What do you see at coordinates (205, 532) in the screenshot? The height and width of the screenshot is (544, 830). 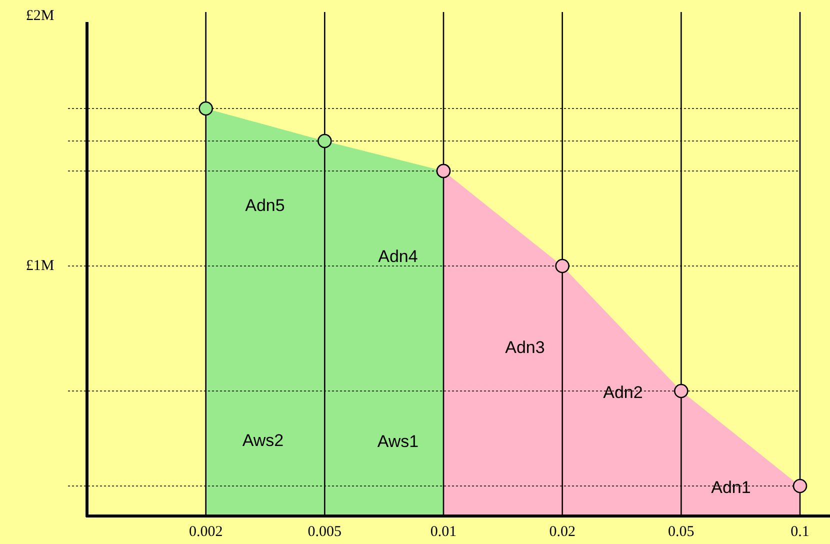 I see `x-tick-label: 0.002` at bounding box center [205, 532].